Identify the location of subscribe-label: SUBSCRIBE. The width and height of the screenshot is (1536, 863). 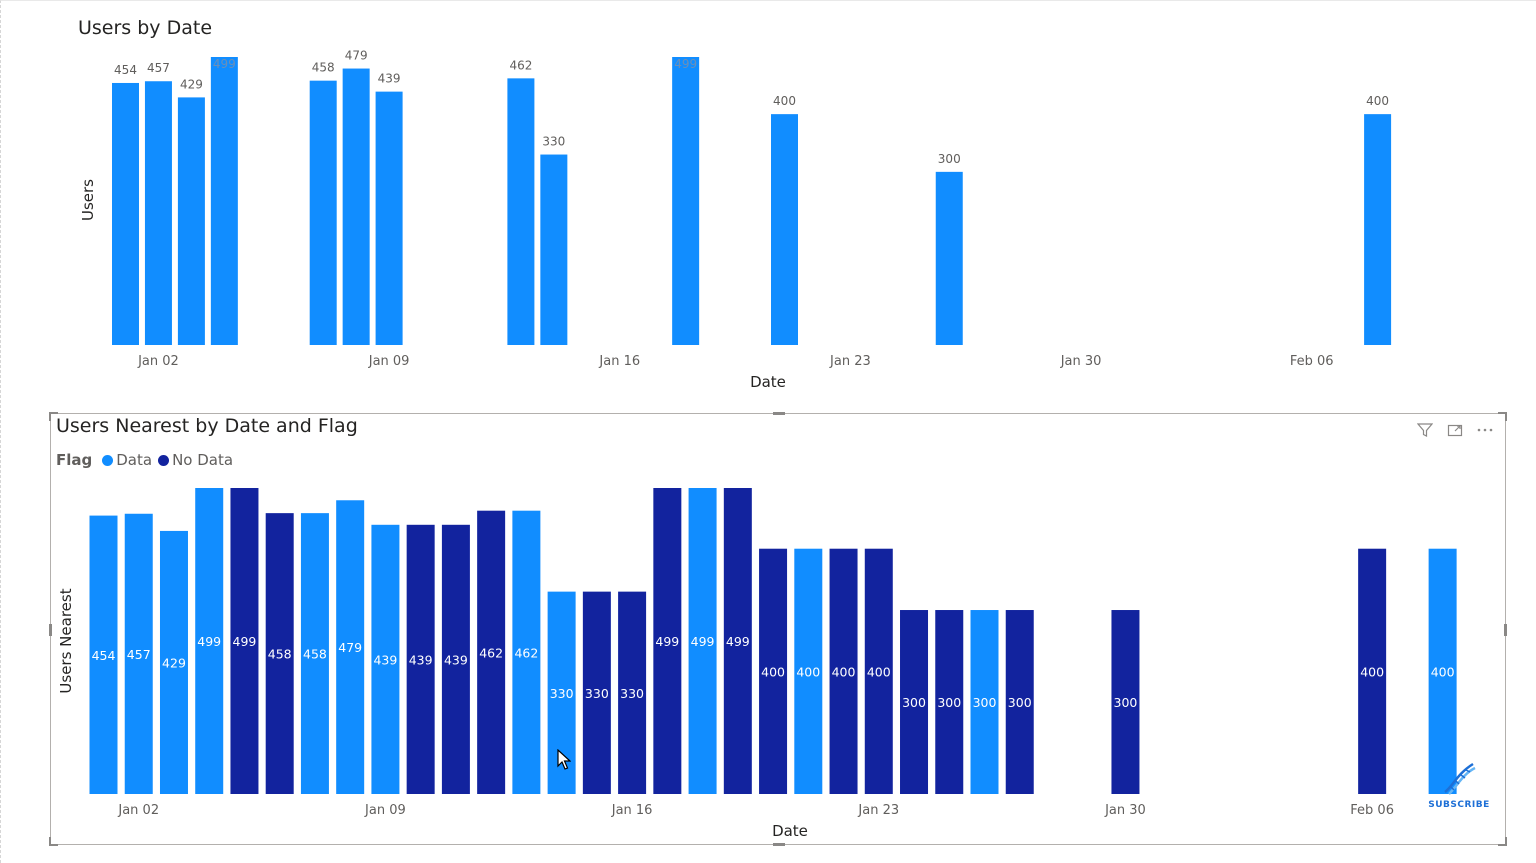
(1459, 805).